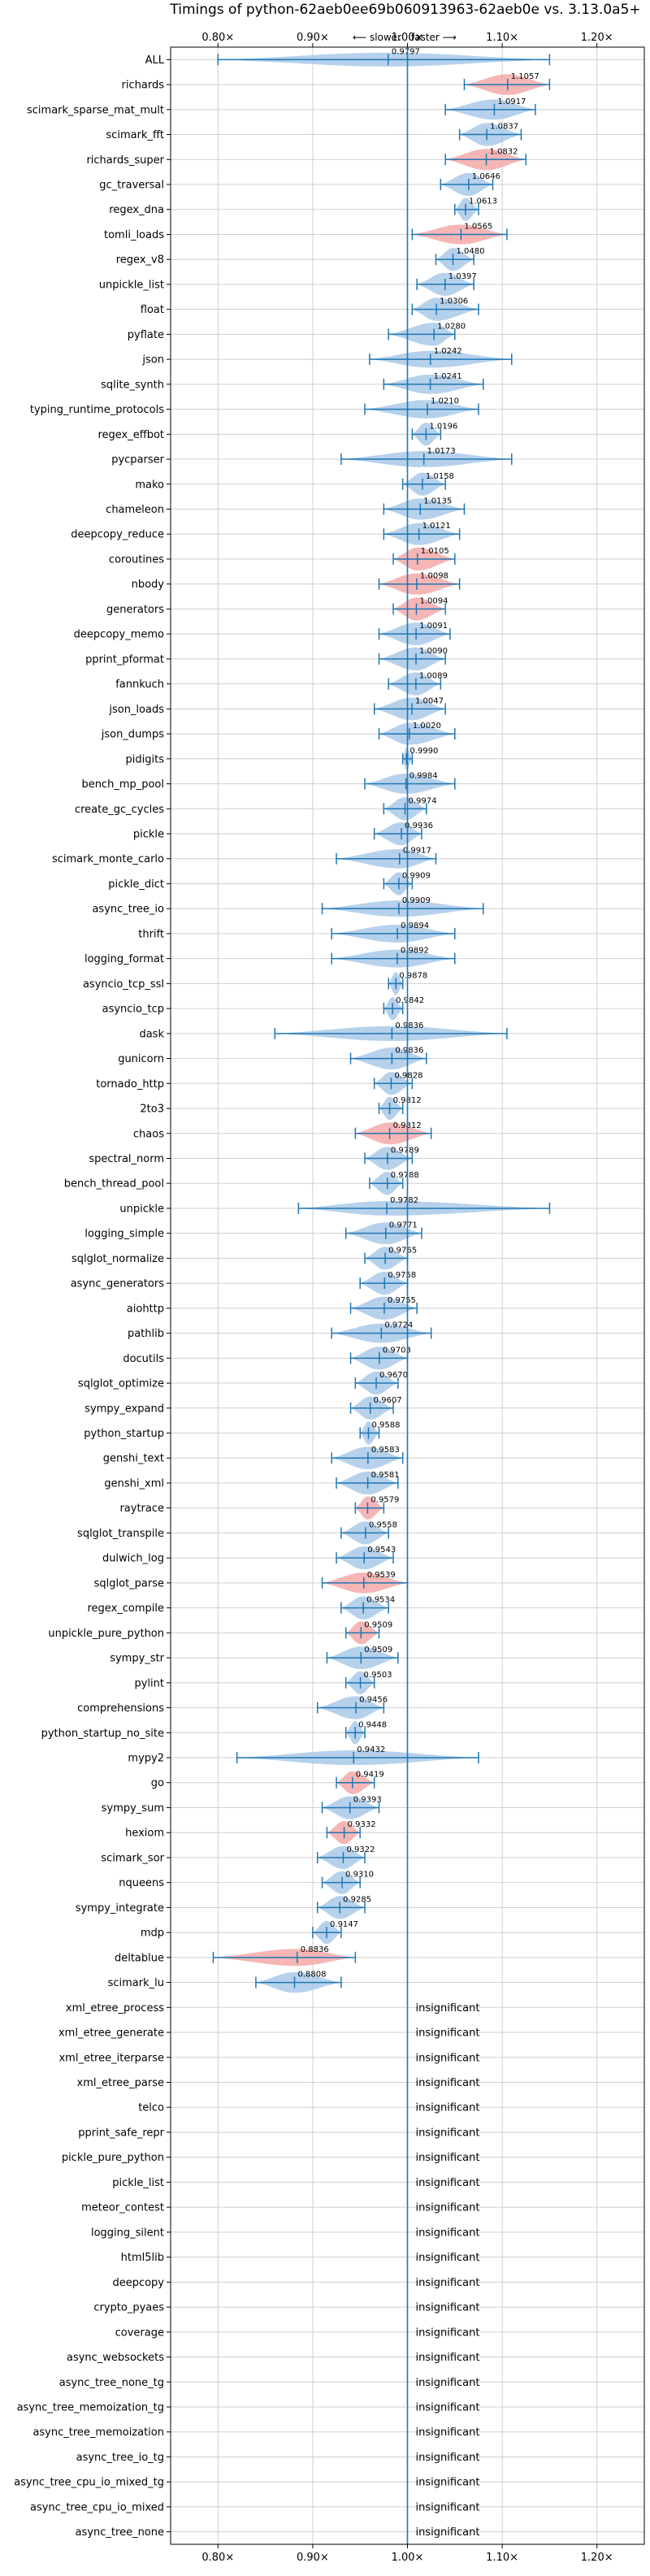 The width and height of the screenshot is (650, 2576). I want to click on benchmark-value-label: 0.9456, so click(374, 1701).